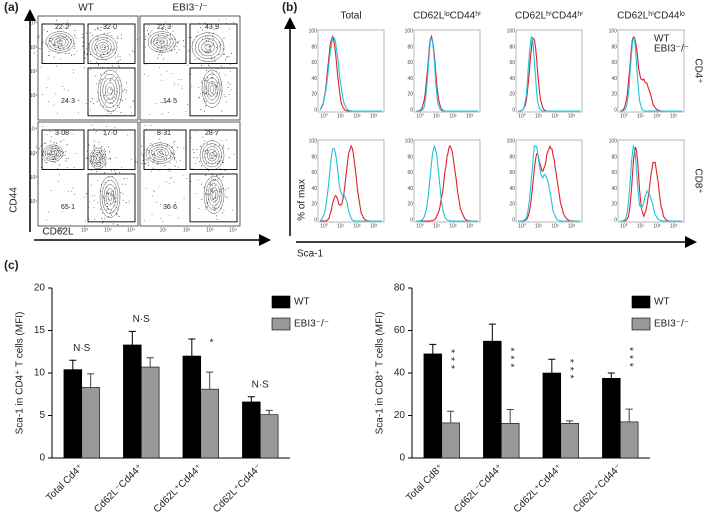 This screenshot has height=514, width=709. Describe the element at coordinates (662, 39) in the screenshot. I see `legend-label: WT` at that location.